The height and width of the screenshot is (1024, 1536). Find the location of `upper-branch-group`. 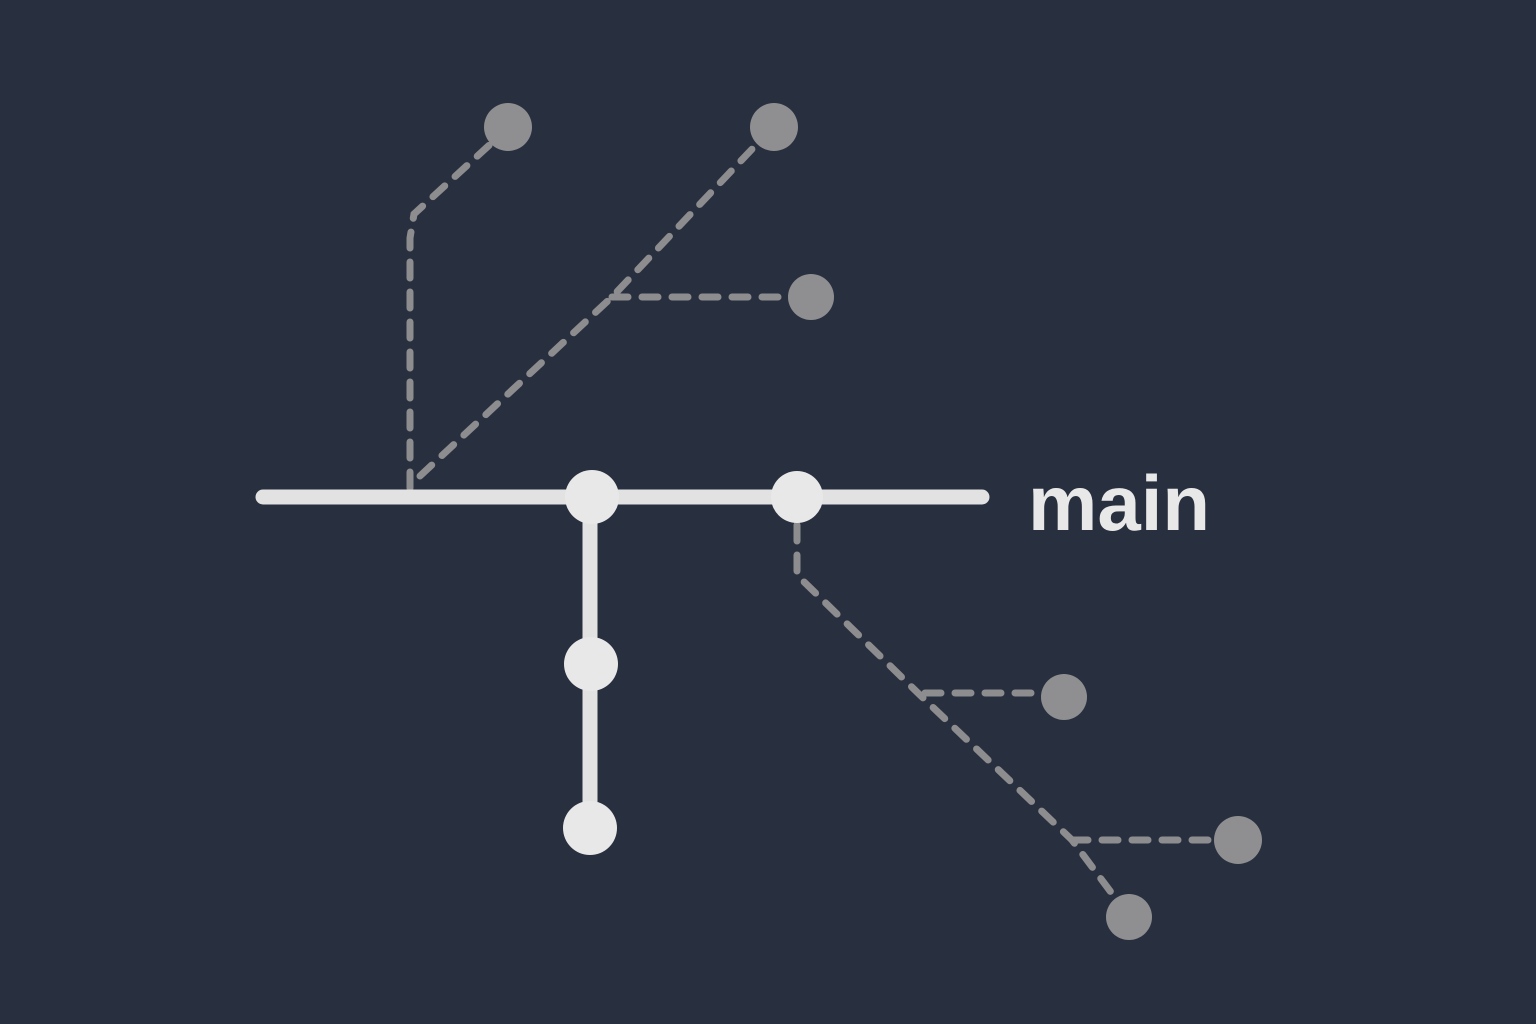

upper-branch-group is located at coordinates (609, 308).